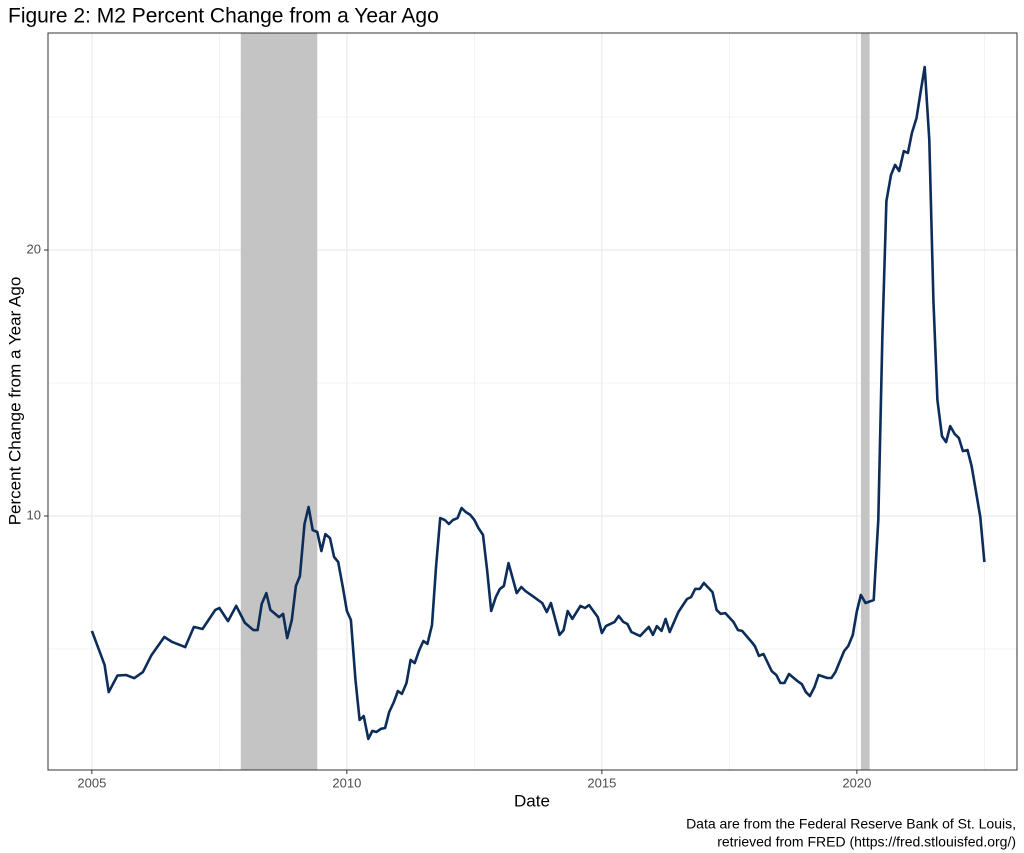 This screenshot has width=1024, height=853. I want to click on y-tick-label: 10, so click(34, 514).